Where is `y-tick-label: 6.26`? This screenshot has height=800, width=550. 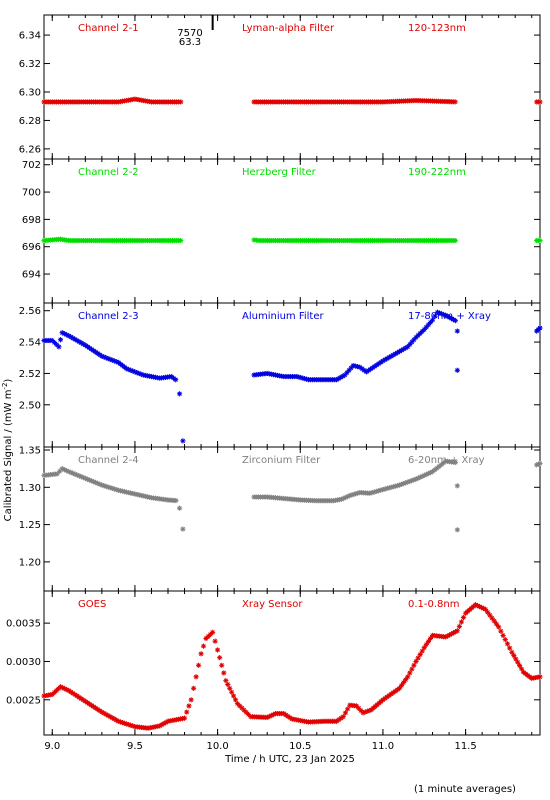
y-tick-label: 6.26 is located at coordinates (30, 149).